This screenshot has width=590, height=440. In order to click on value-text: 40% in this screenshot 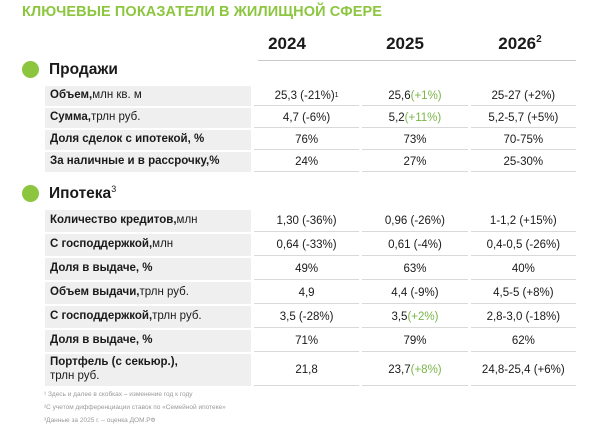, I will do `click(523, 268)`.